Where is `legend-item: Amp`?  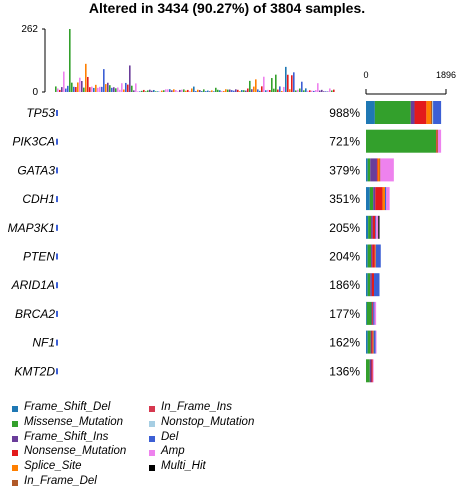 legend-item: Amp is located at coordinates (167, 451).